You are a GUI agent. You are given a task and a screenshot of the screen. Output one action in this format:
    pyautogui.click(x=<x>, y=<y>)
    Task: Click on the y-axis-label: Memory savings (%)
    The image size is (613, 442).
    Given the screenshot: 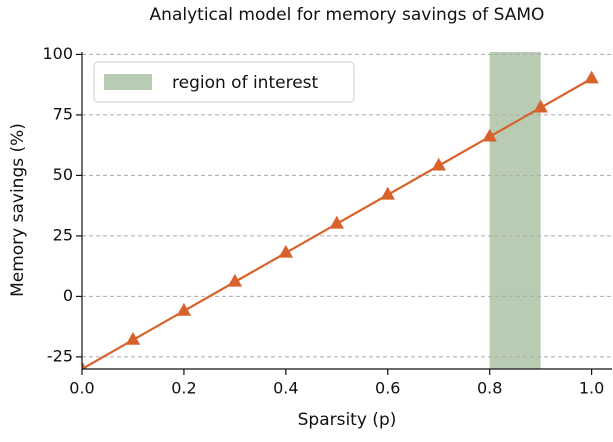 What is the action you would take?
    pyautogui.click(x=18, y=210)
    